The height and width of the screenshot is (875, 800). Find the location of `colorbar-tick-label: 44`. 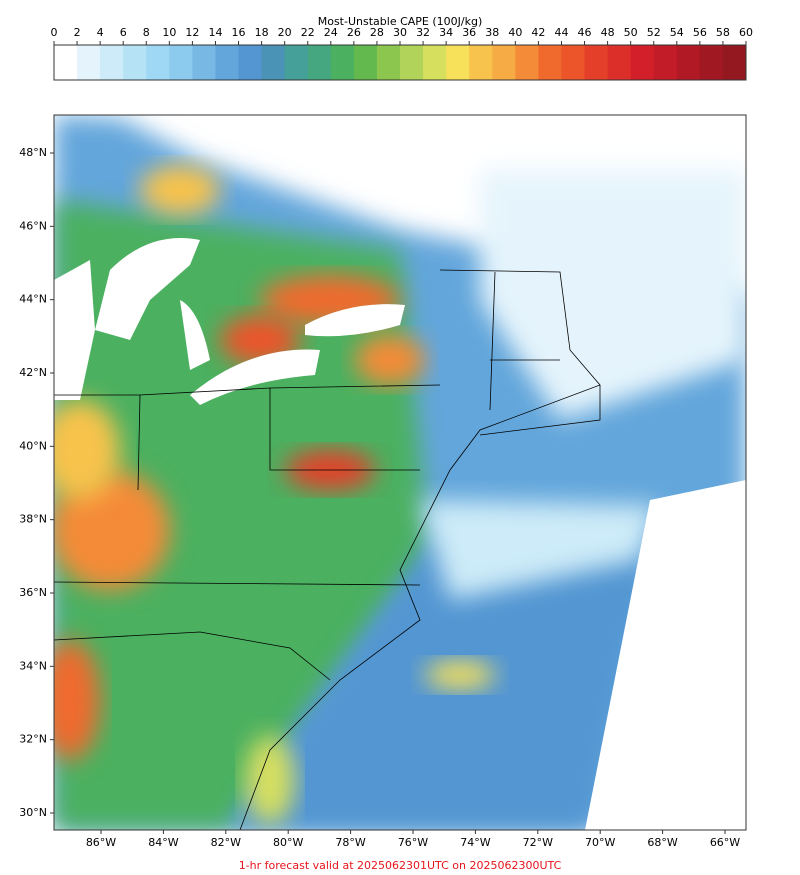

colorbar-tick-label: 44 is located at coordinates (561, 32).